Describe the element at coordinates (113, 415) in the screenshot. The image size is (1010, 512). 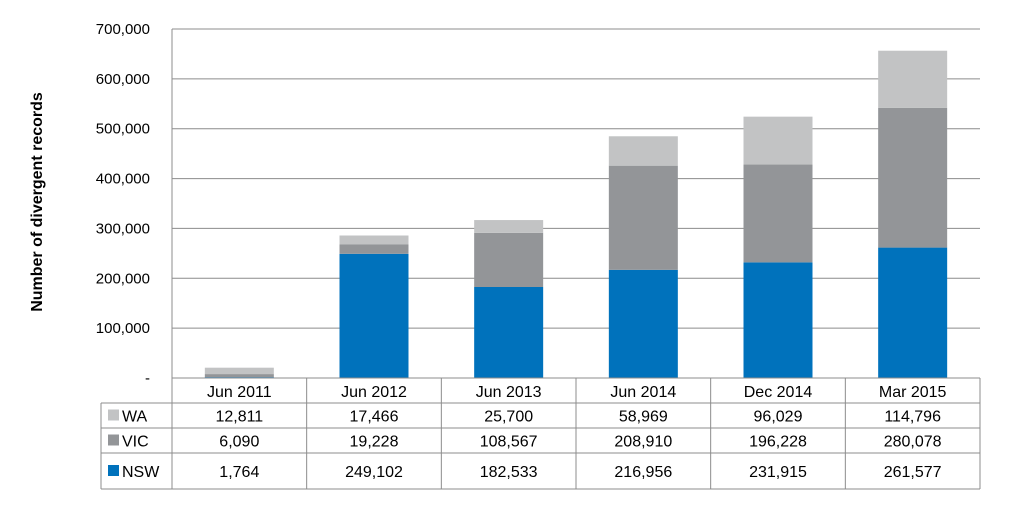
I see `legend-swatch-wa` at that location.